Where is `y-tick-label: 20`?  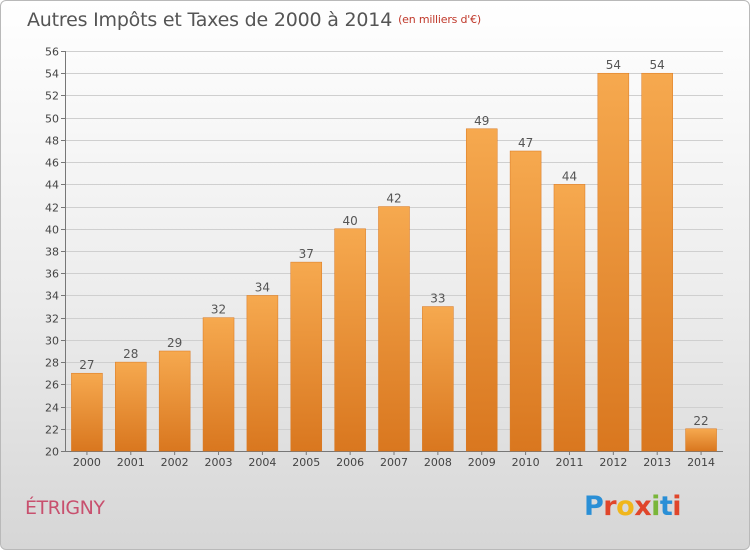
y-tick-label: 20 is located at coordinates (52, 452).